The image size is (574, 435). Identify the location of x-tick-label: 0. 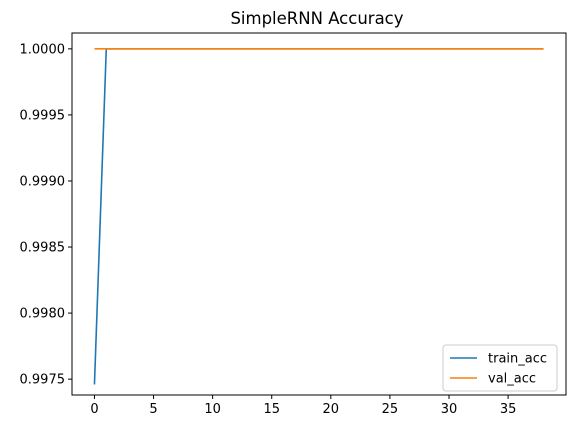
(94, 409).